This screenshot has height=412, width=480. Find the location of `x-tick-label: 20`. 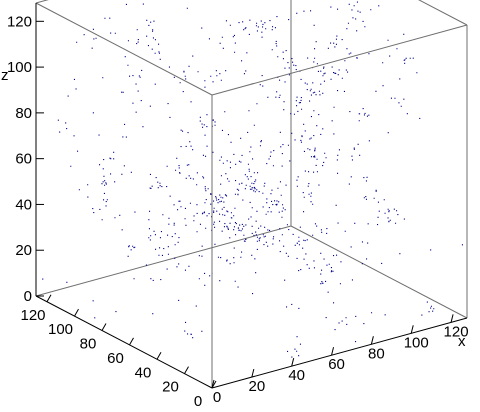

x-tick-label: 20 is located at coordinates (257, 386).